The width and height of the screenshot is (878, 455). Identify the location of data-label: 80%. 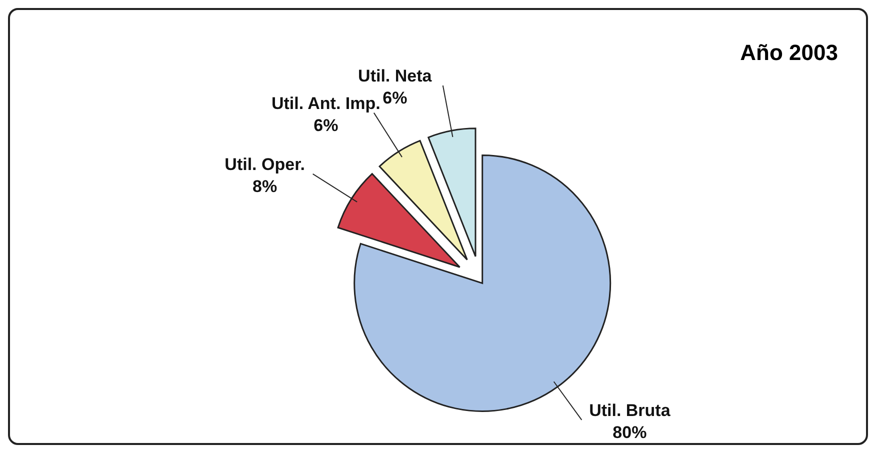
(629, 432).